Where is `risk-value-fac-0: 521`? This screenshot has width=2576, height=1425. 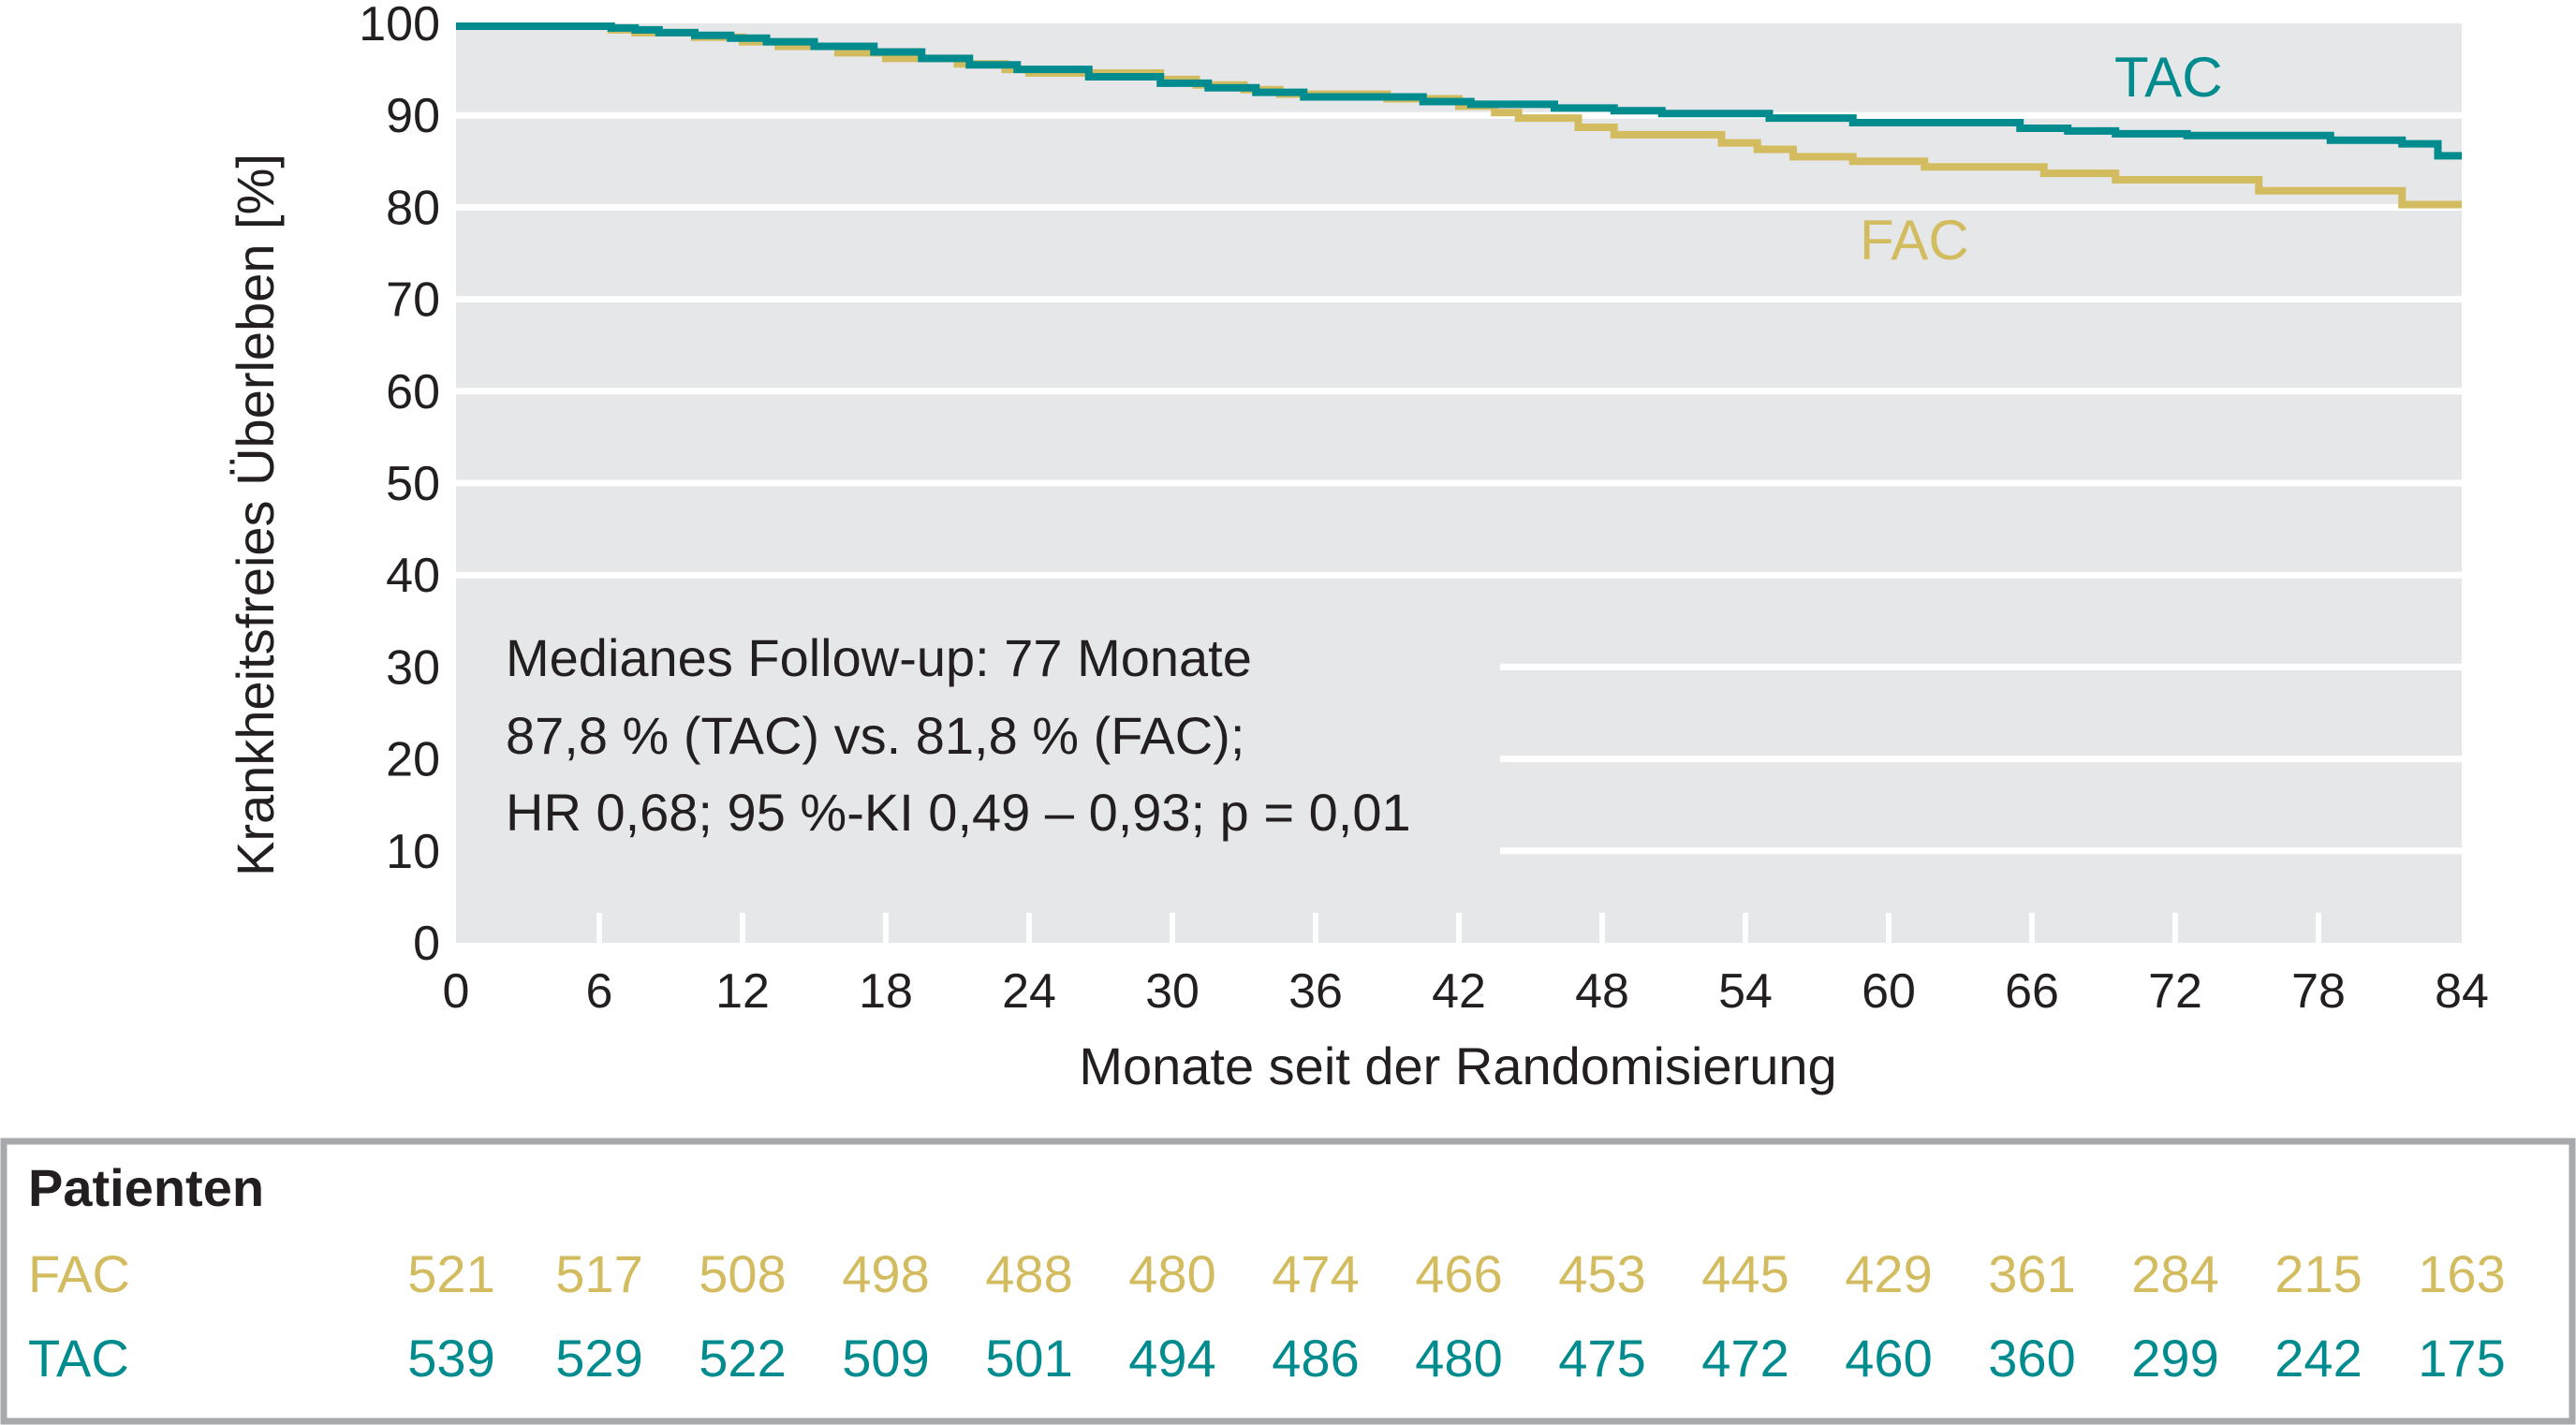
risk-value-fac-0: 521 is located at coordinates (450, 1273).